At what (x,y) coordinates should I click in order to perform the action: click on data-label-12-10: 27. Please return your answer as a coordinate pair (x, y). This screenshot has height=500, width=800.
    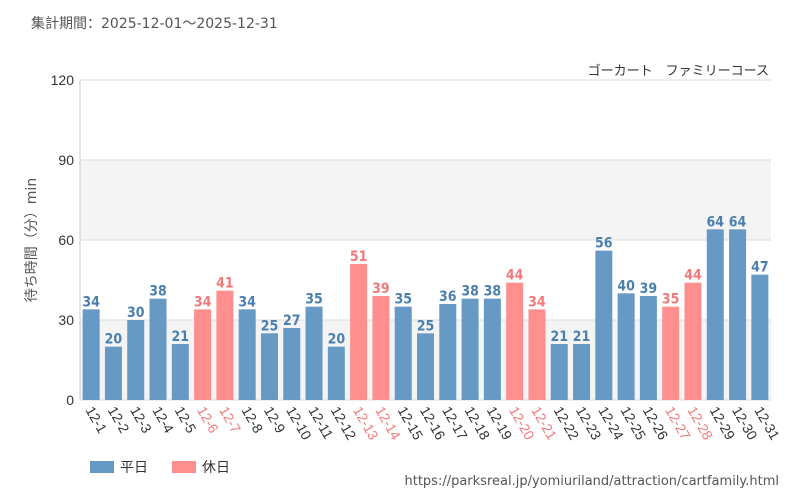
    Looking at the image, I should click on (292, 321).